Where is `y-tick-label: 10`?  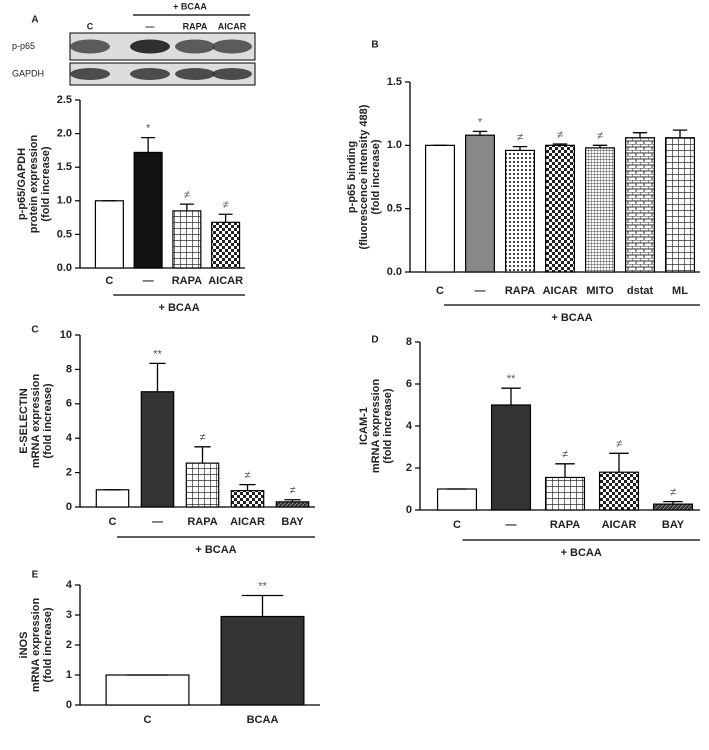
y-tick-label: 10 is located at coordinates (66, 335).